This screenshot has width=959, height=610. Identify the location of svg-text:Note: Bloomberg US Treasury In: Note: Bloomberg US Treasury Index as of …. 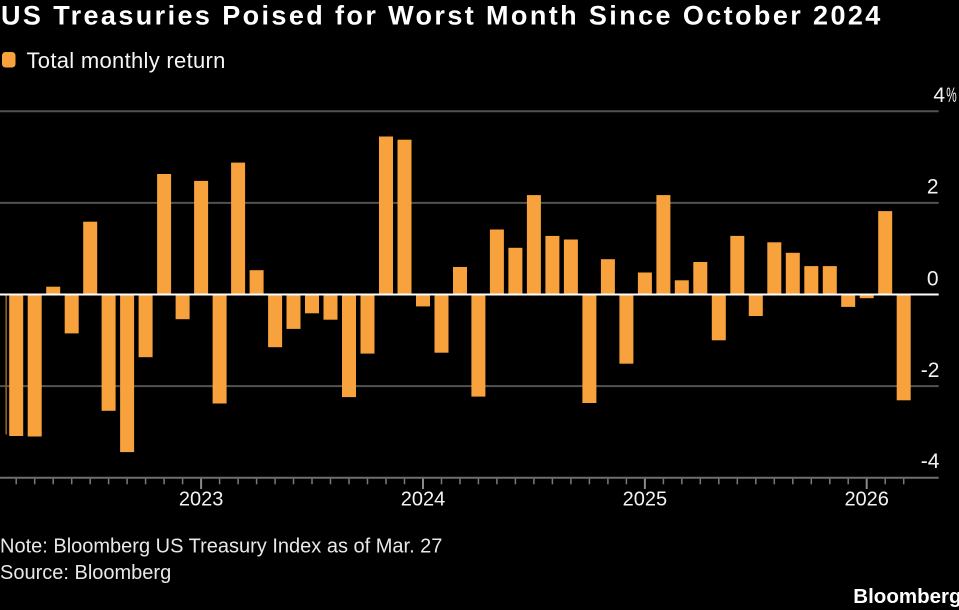
(221, 547).